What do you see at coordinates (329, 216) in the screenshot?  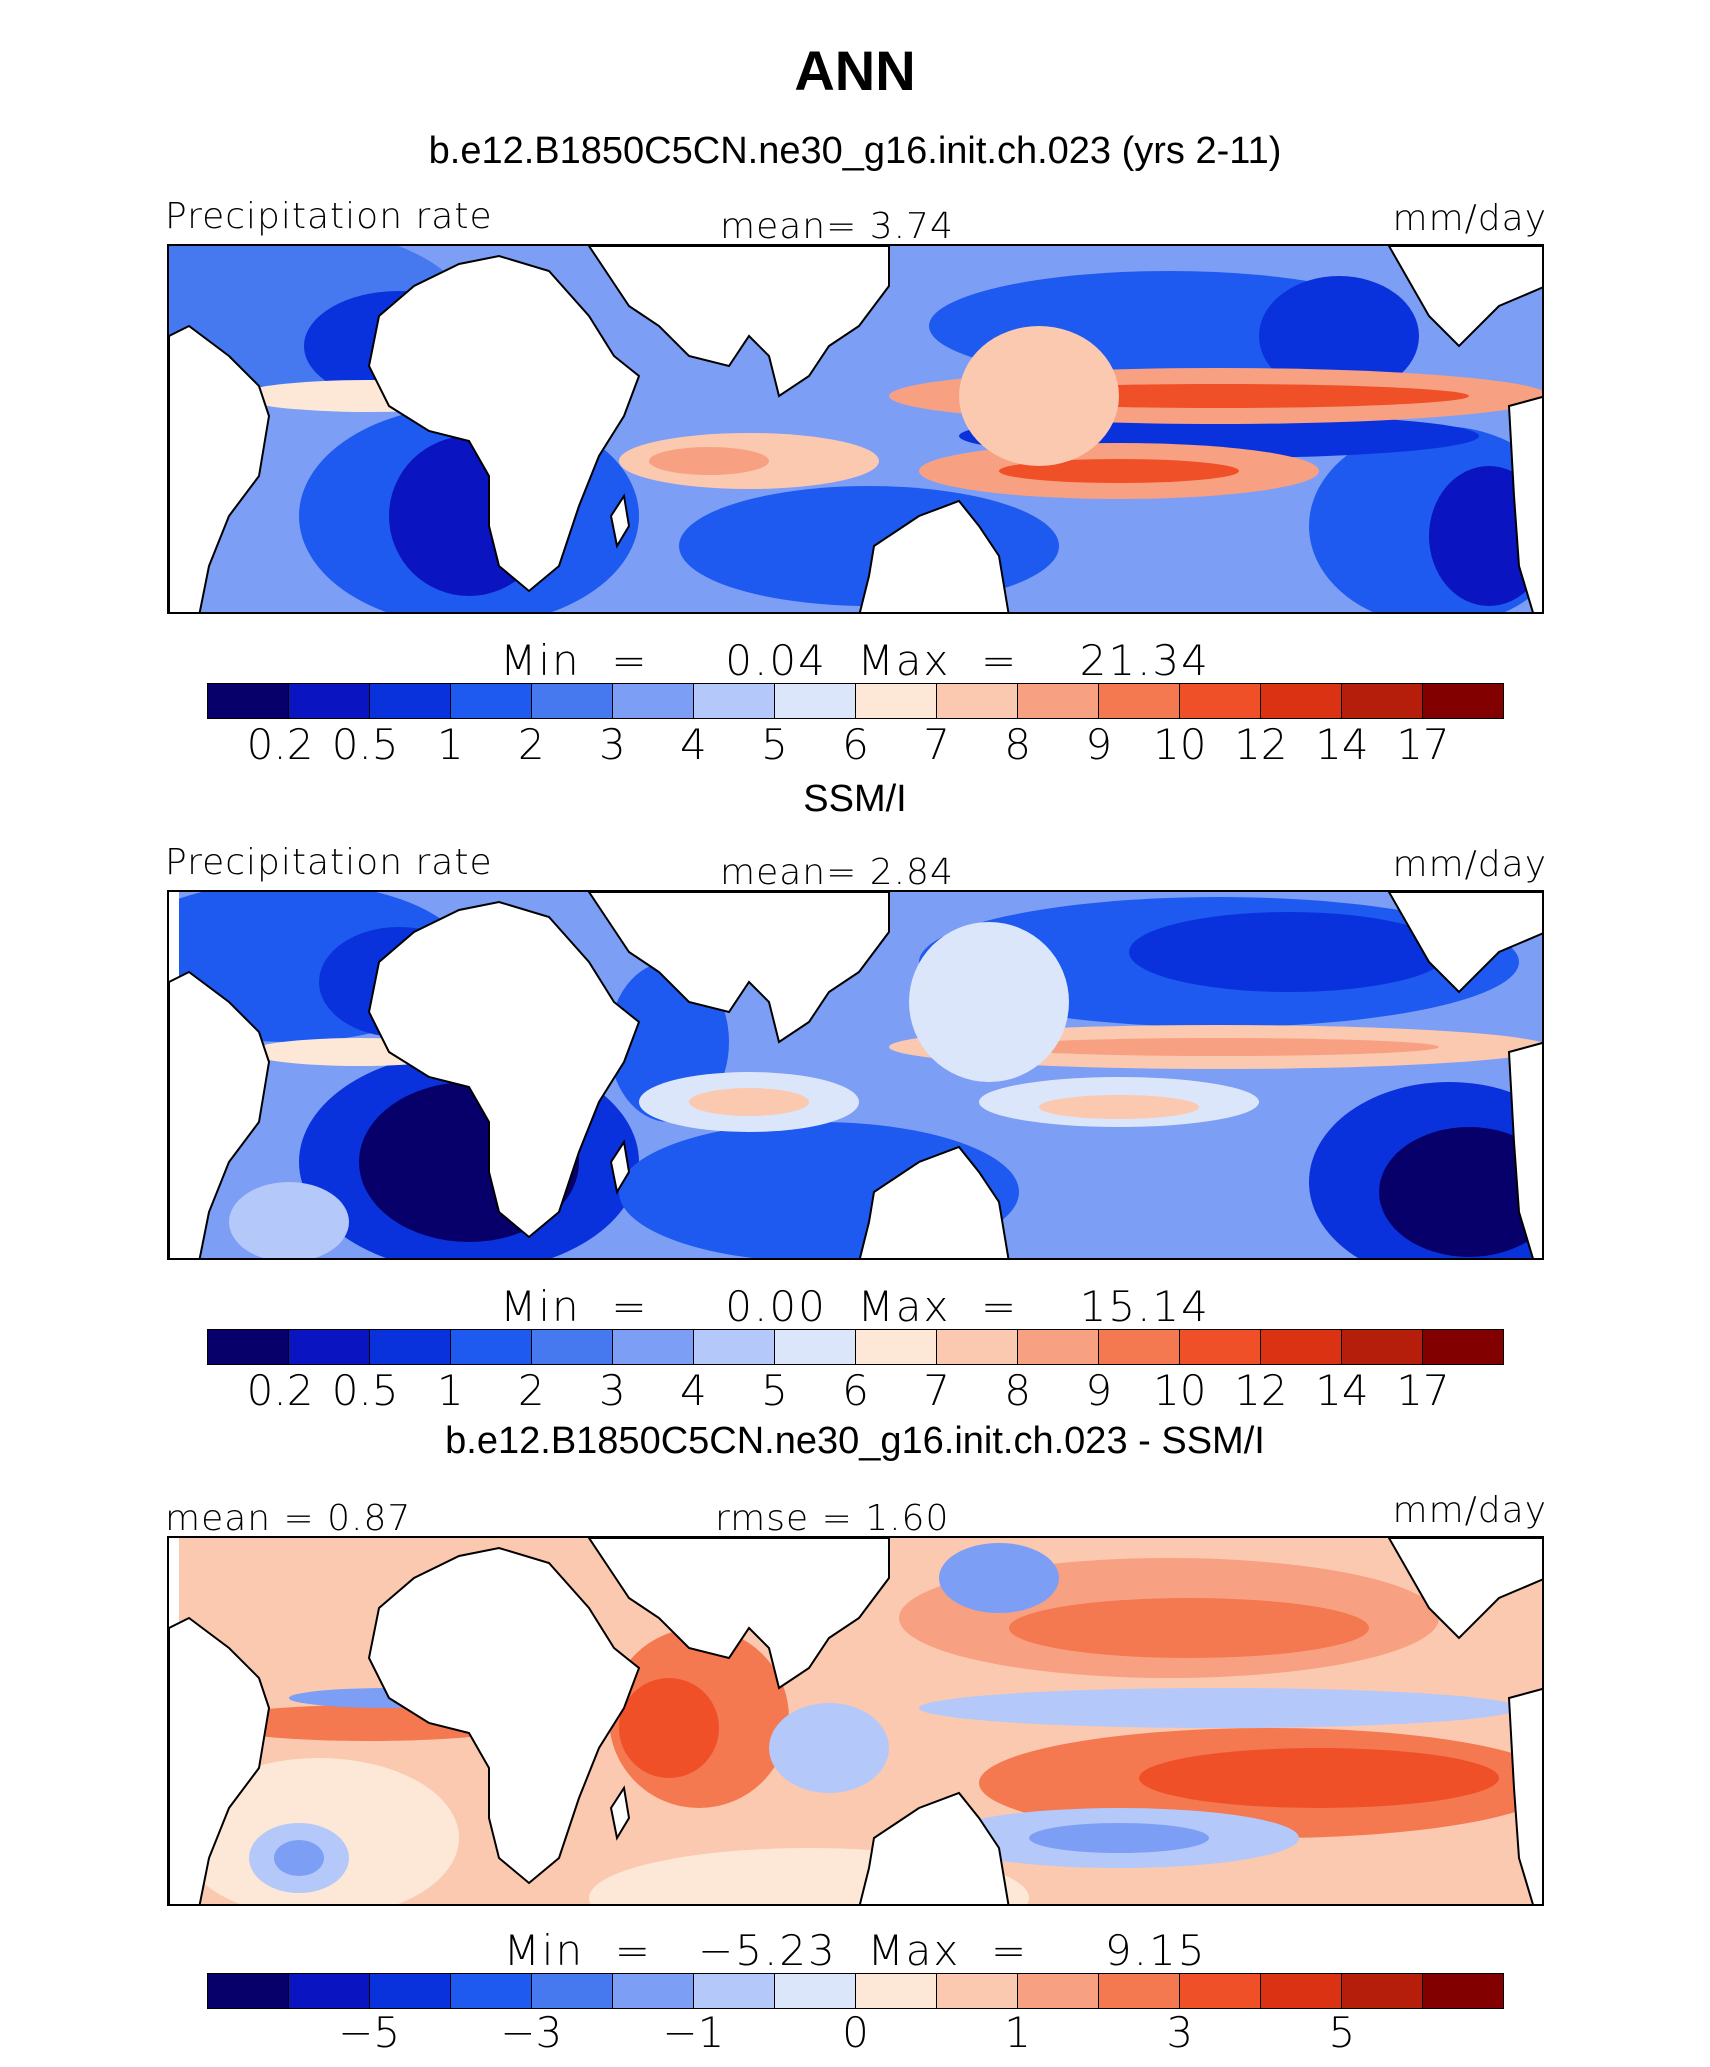 I see `panel-1-variable-label: Precipitation rate` at bounding box center [329, 216].